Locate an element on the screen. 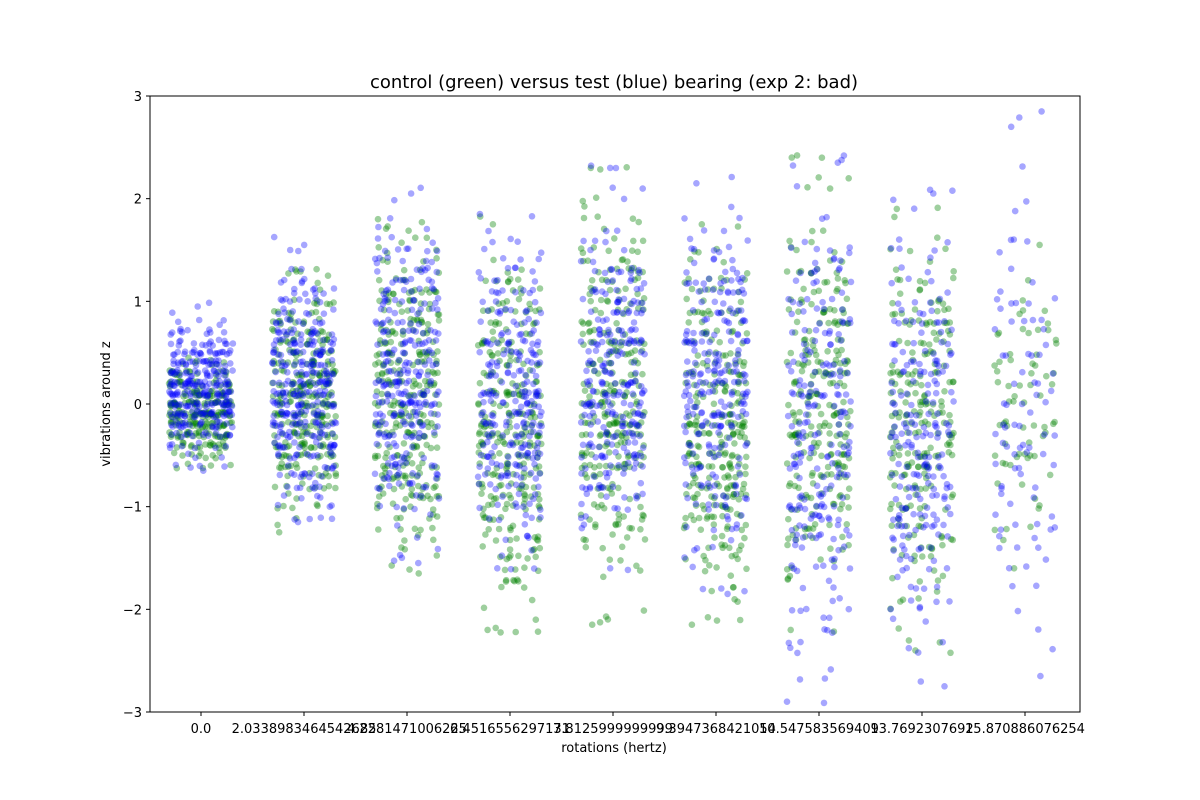 Image resolution: width=1200 pixels, height=800 pixels. y-tick-label: 1 is located at coordinates (138, 302).